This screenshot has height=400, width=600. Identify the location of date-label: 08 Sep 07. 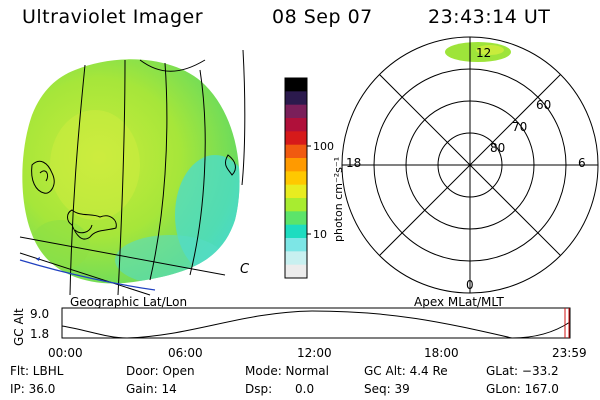
(322, 17).